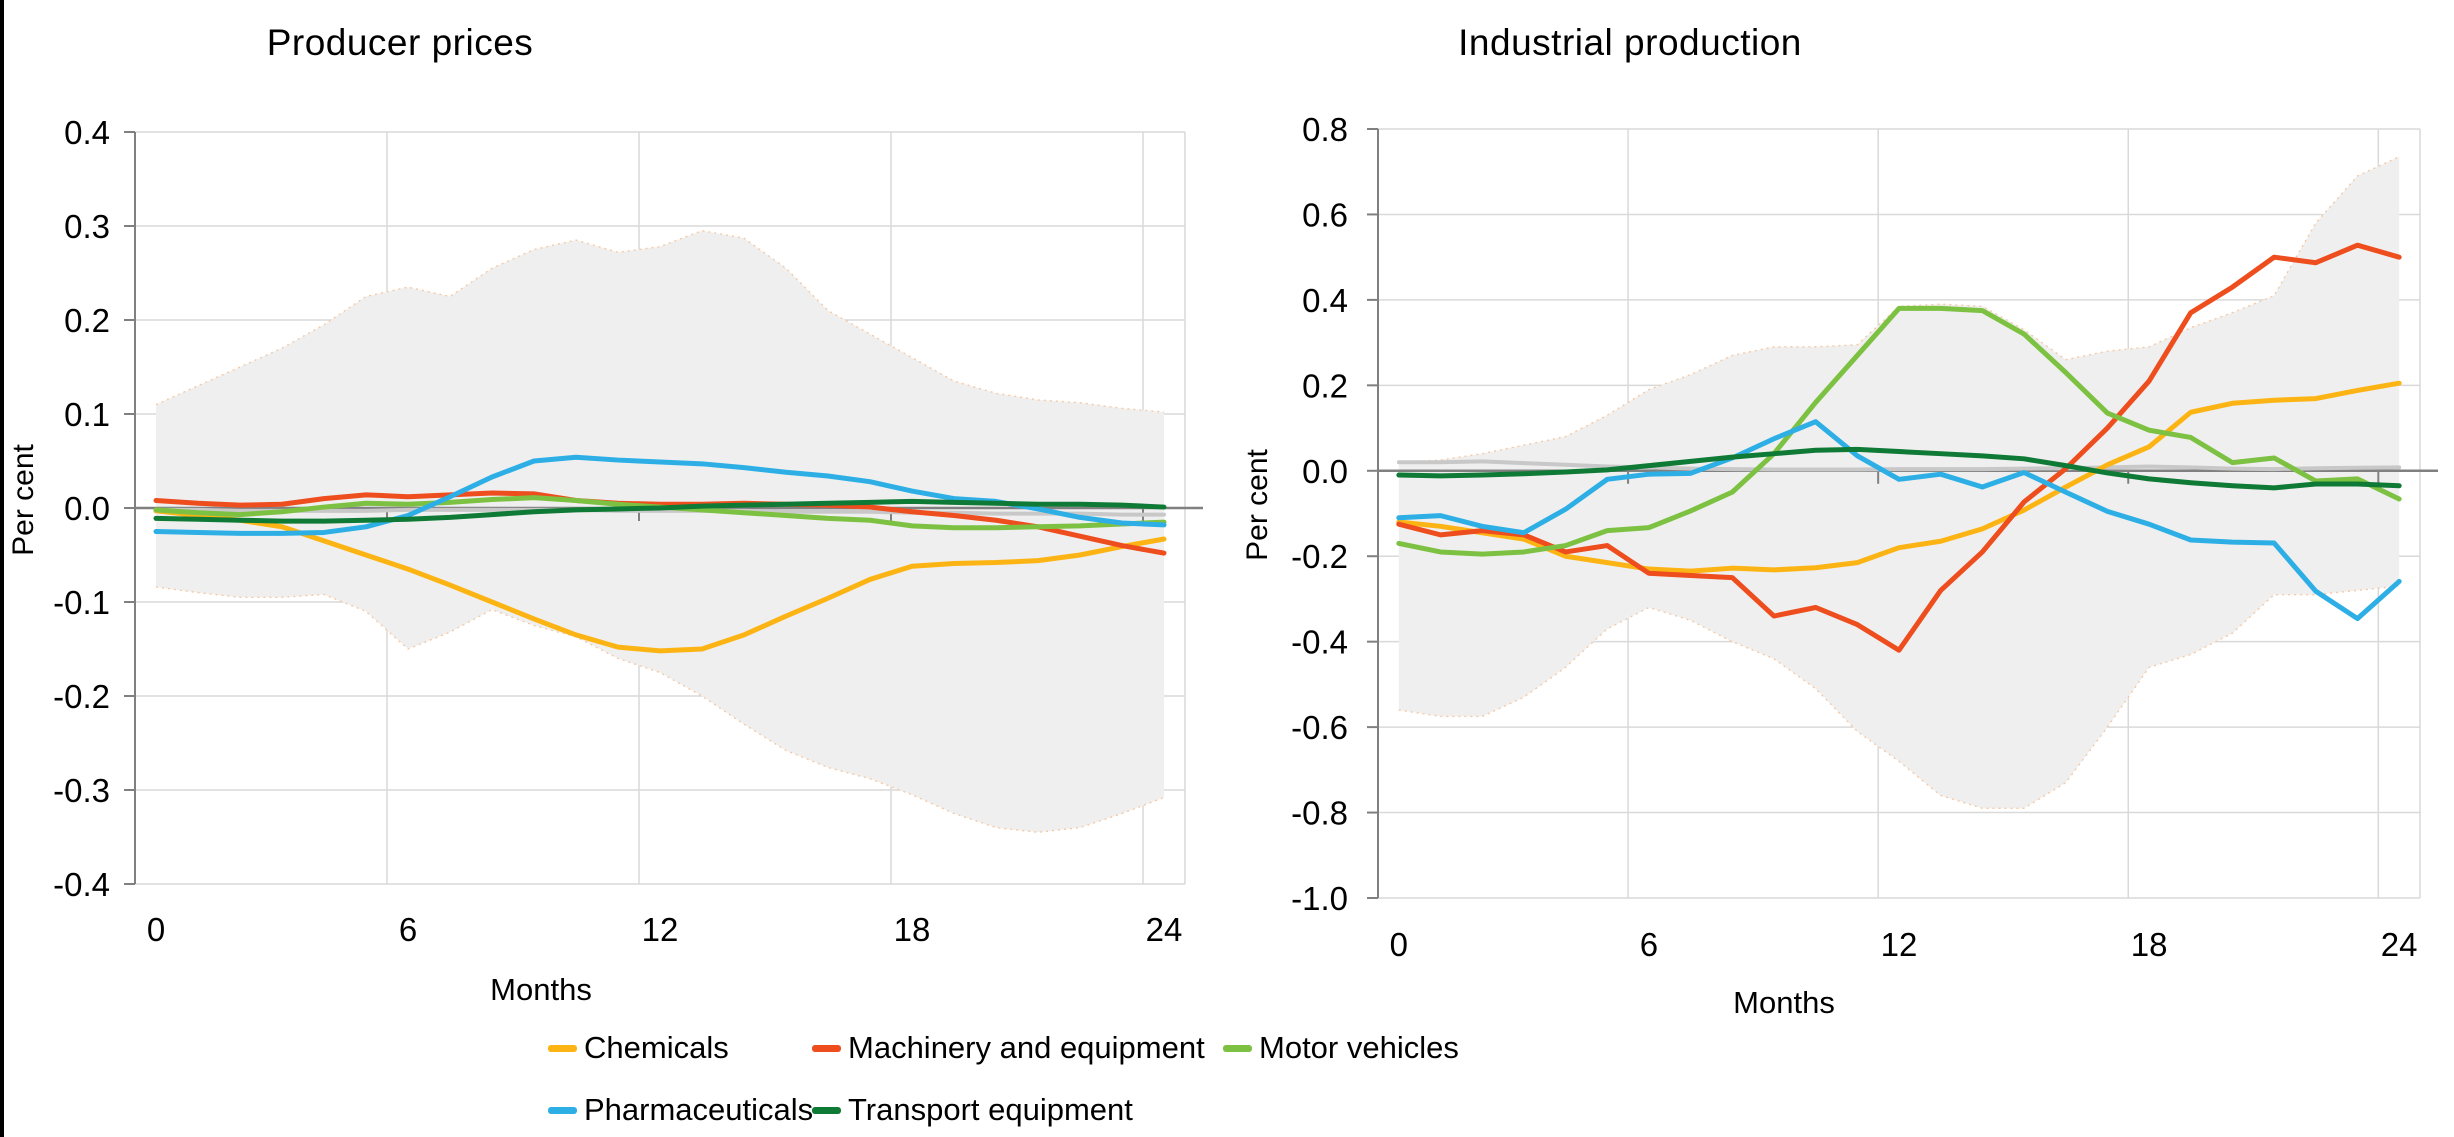 This screenshot has width=2454, height=1137. What do you see at coordinates (1325, 214) in the screenshot?
I see `y-tick-label: 0.6` at bounding box center [1325, 214].